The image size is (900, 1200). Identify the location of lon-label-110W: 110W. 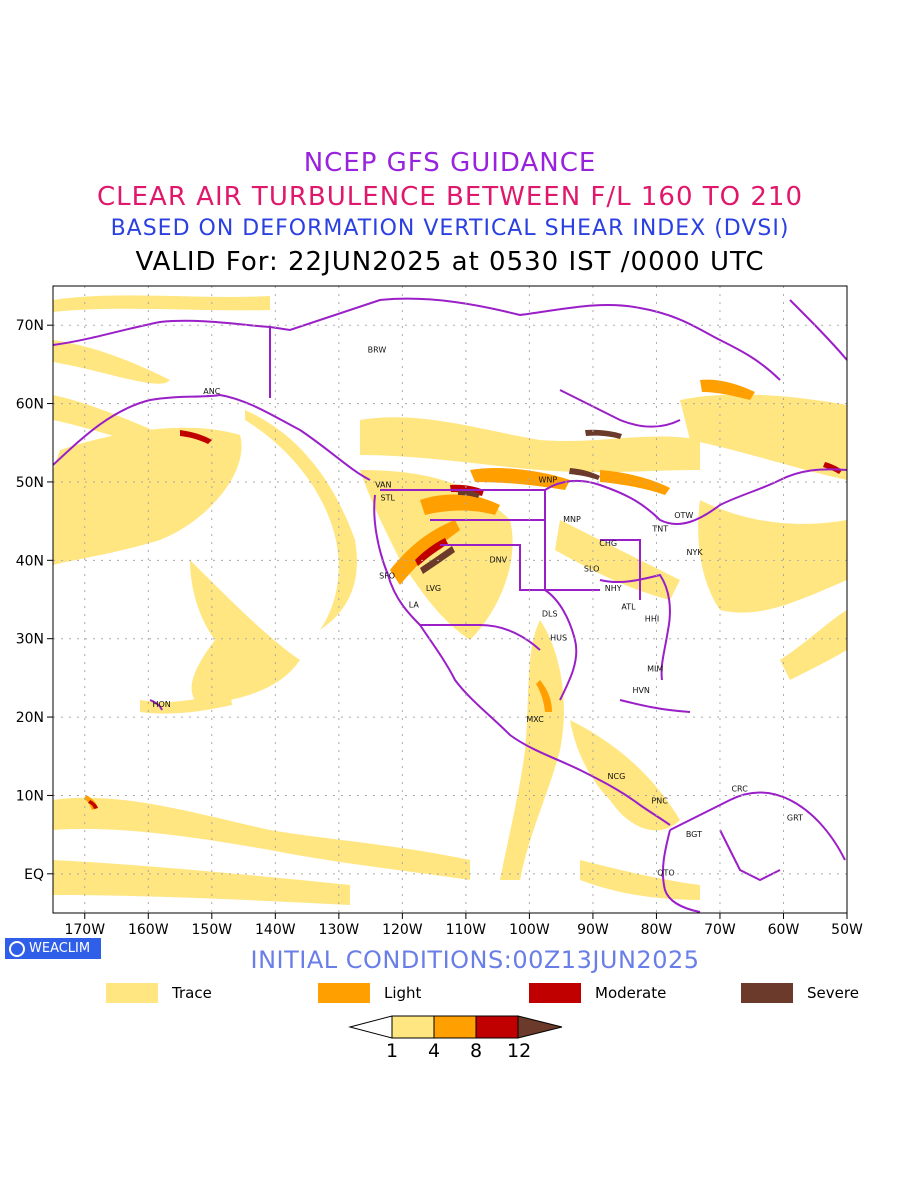
(466, 930).